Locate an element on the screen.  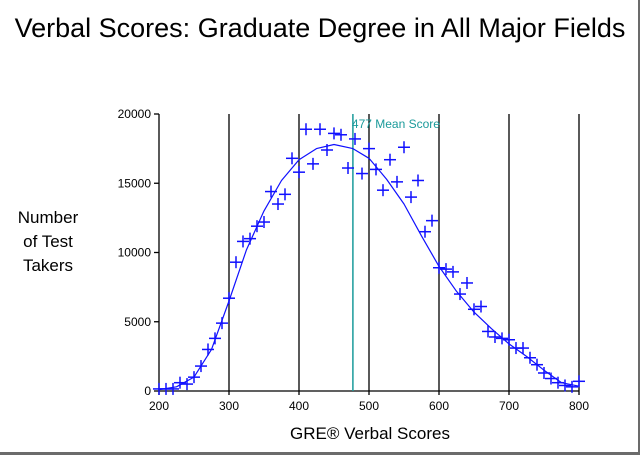
y-axis-label: Number of Test Takers is located at coordinates (48, 242).